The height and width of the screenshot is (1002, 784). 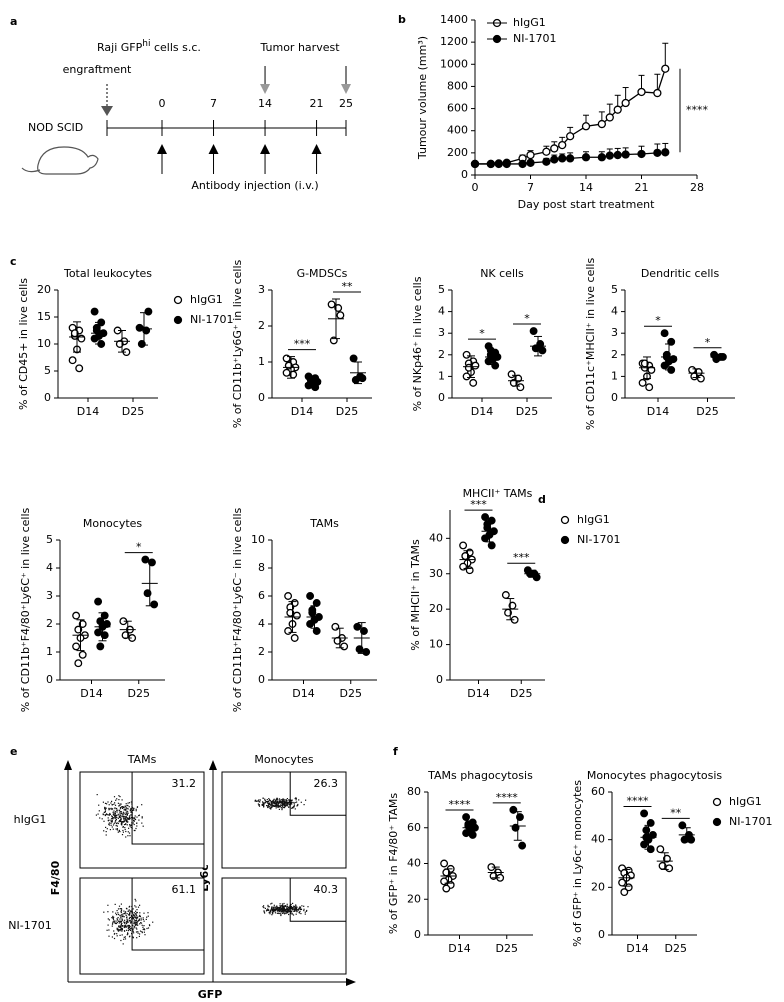 I want to click on y-tick-label: 3, so click(x=614, y=332).